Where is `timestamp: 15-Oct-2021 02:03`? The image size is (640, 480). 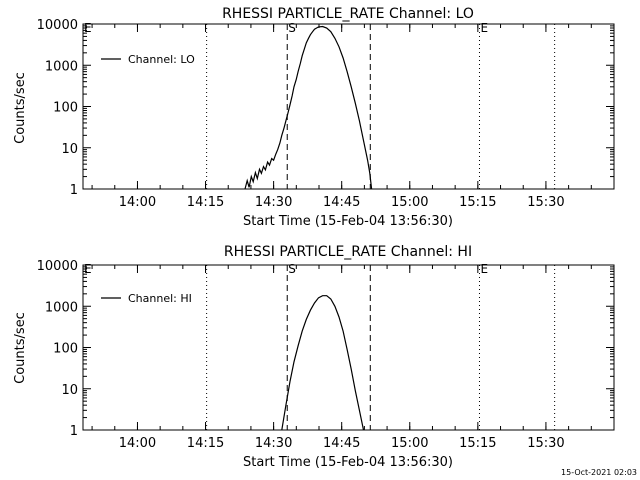
timestamp: 15-Oct-2021 02:03 is located at coordinates (599, 472).